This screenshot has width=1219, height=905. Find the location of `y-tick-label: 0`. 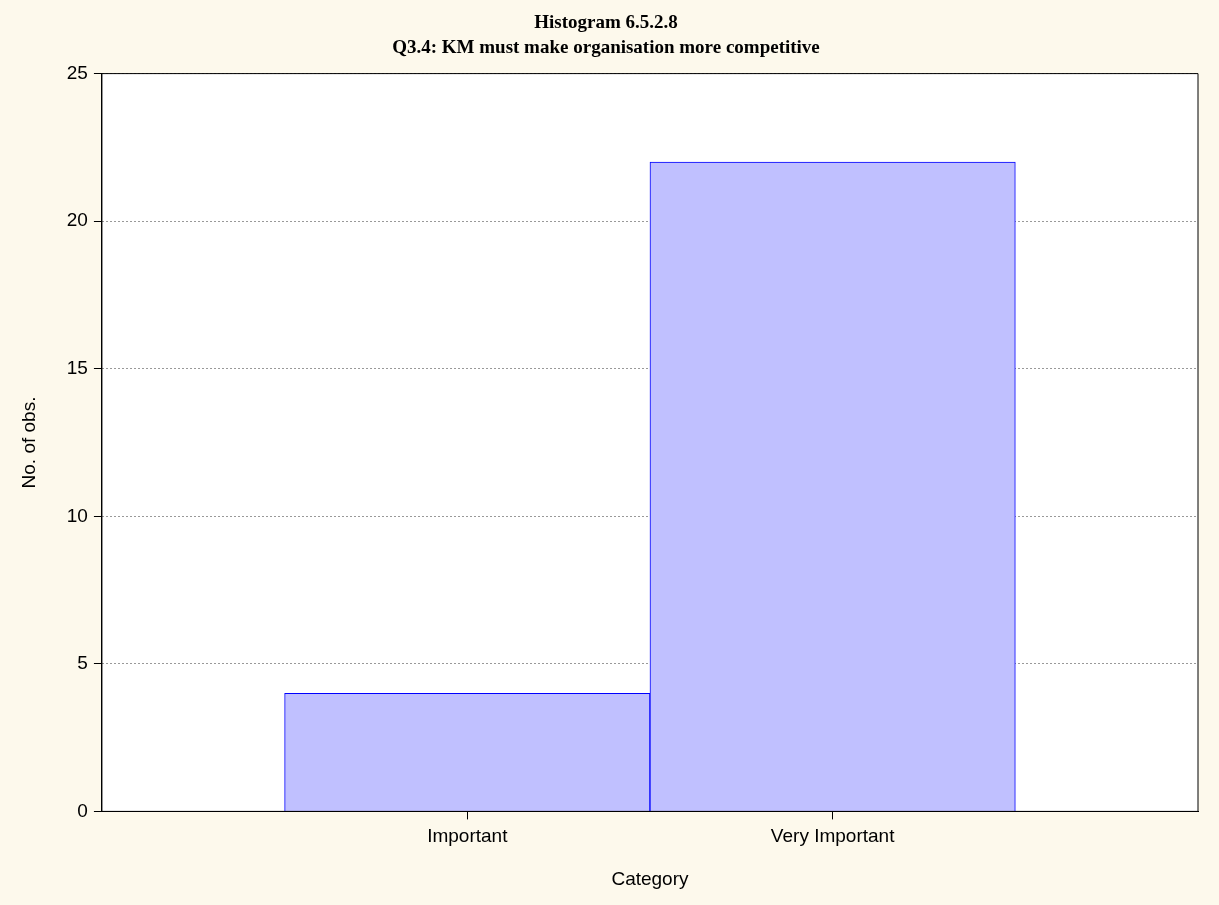

y-tick-label: 0 is located at coordinates (82, 810).